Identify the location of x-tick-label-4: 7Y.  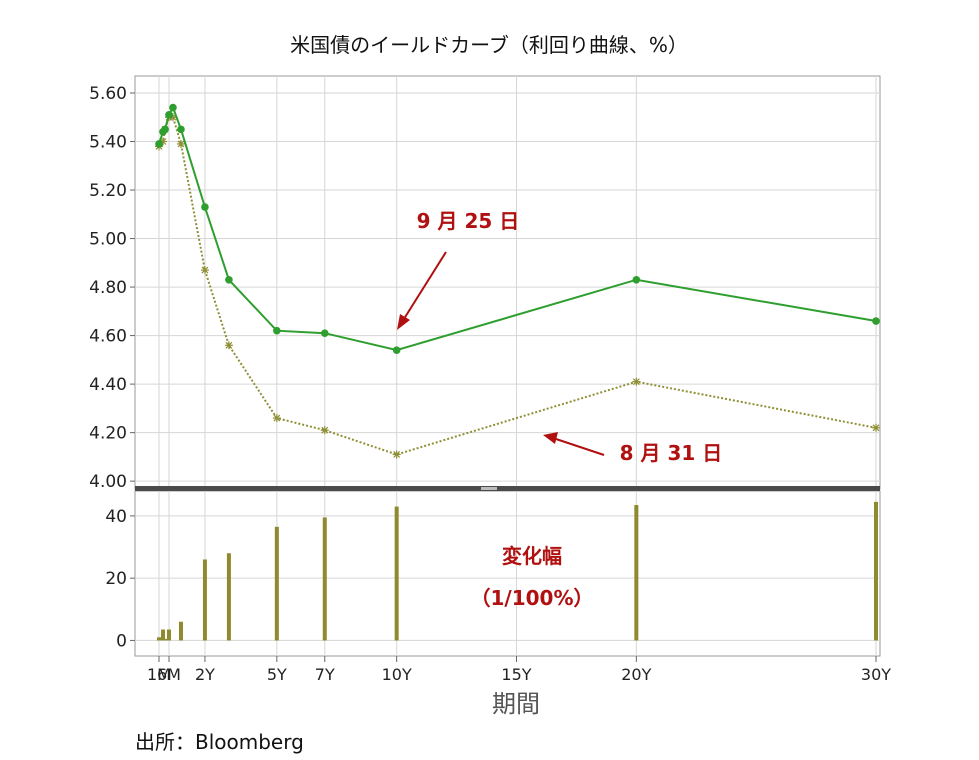
(325, 674).